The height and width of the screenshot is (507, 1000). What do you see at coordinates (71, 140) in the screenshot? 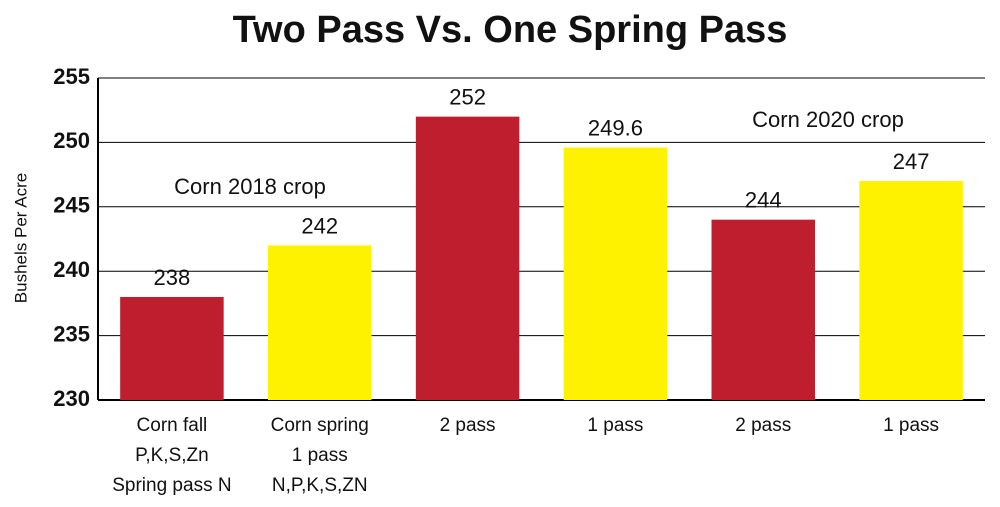
I see `y-tick-label: 250` at bounding box center [71, 140].